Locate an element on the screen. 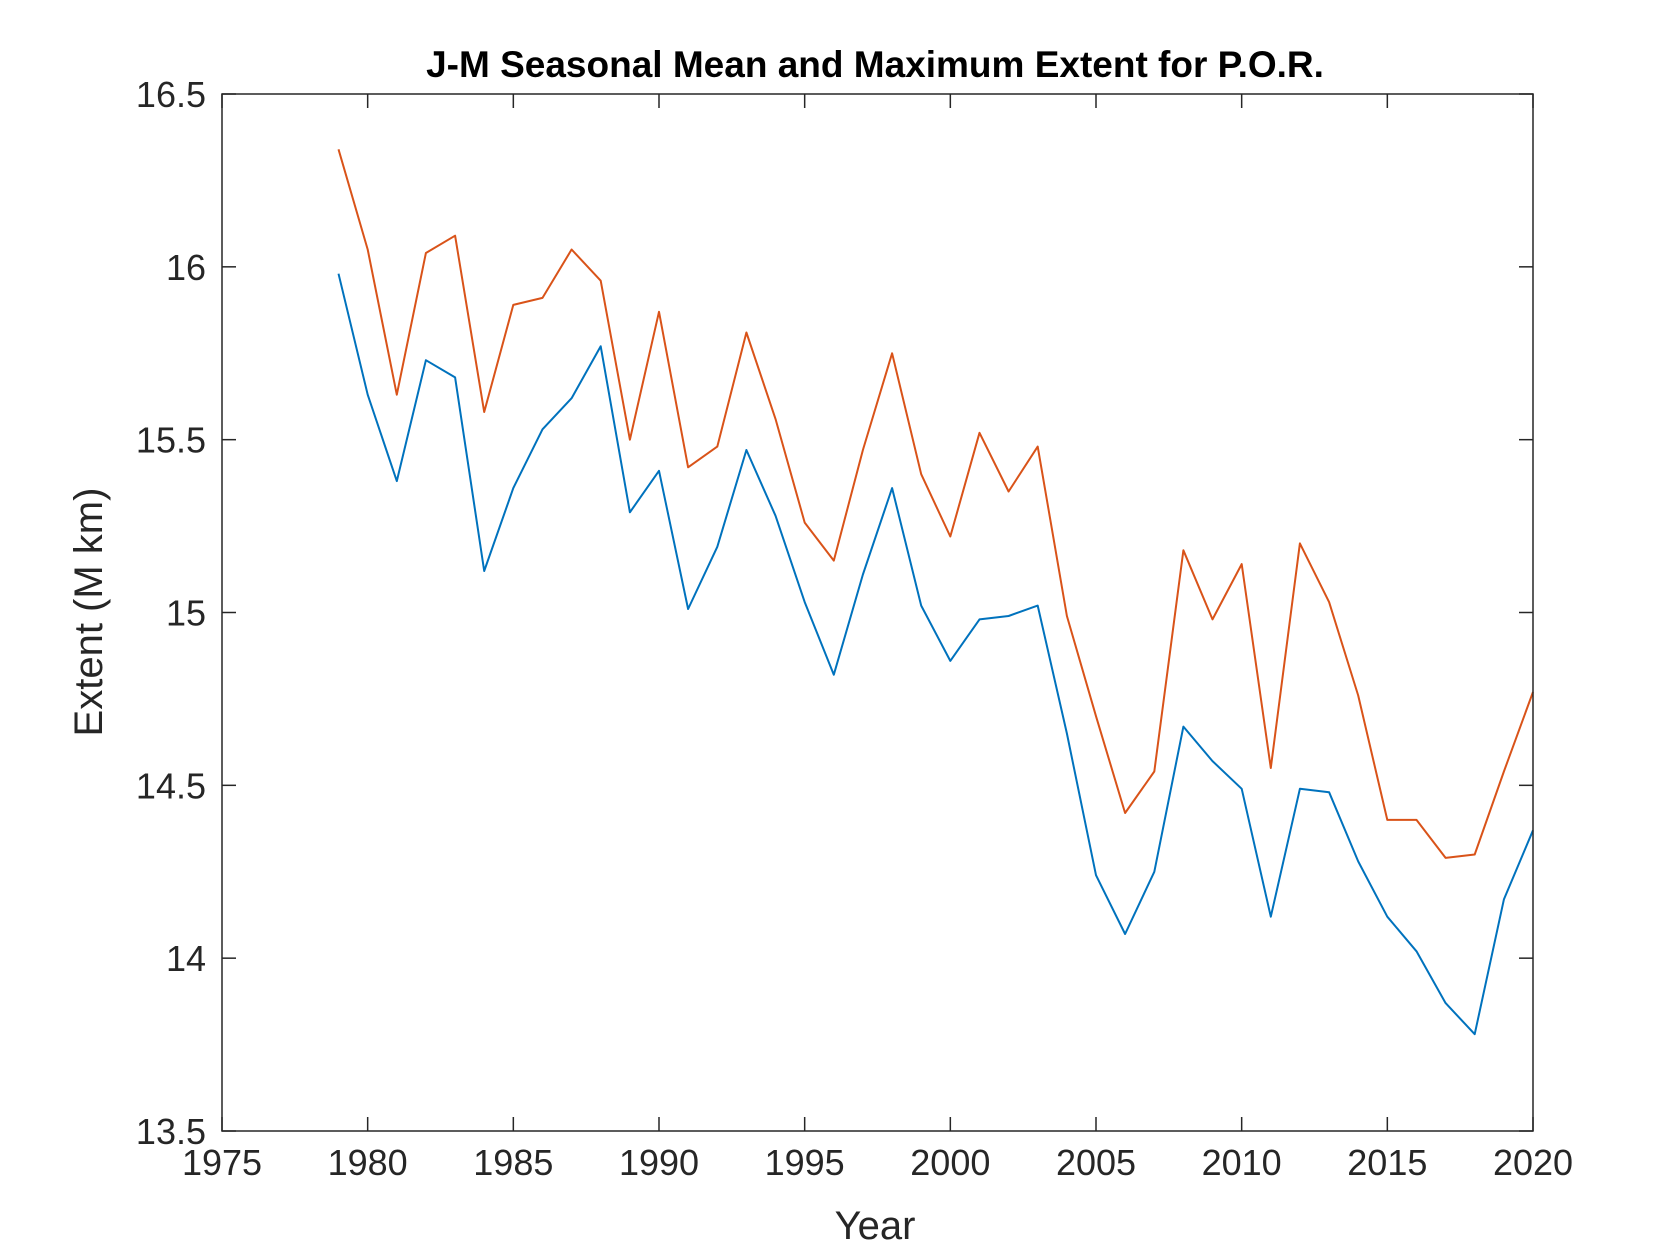 The width and height of the screenshot is (1680, 1260). y-tick-label: 15.5 is located at coordinates (171, 440).